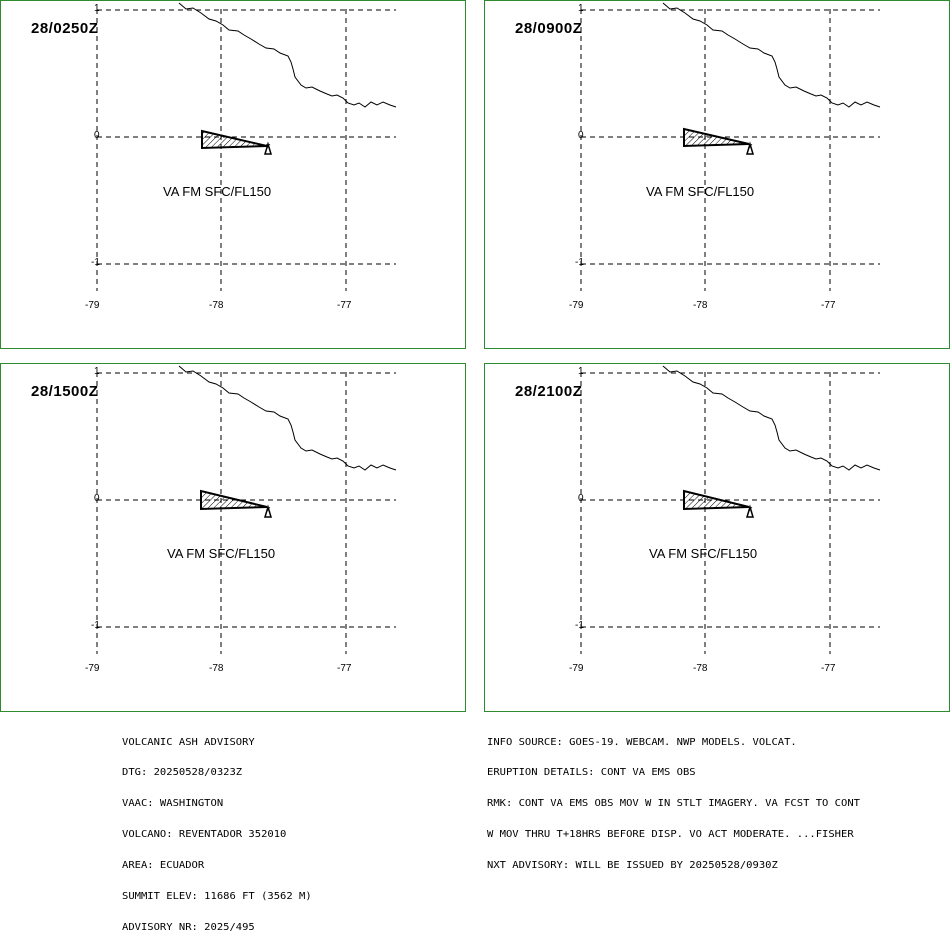 The image size is (950, 944). Describe the element at coordinates (188, 742) in the screenshot. I see `advisory-line: VOLCANIC ASH ADVISORY` at that location.